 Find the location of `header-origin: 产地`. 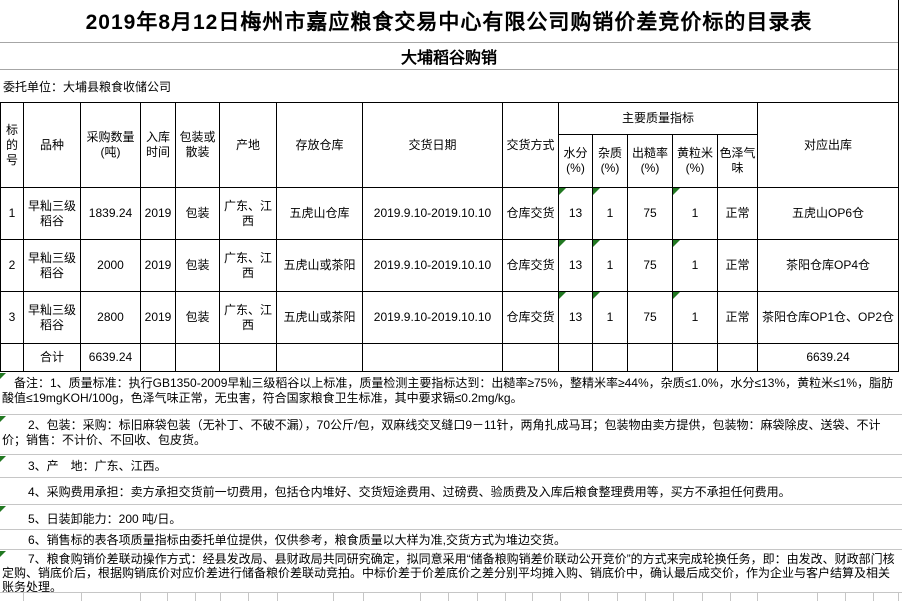

header-origin: 产地 is located at coordinates (248, 145).